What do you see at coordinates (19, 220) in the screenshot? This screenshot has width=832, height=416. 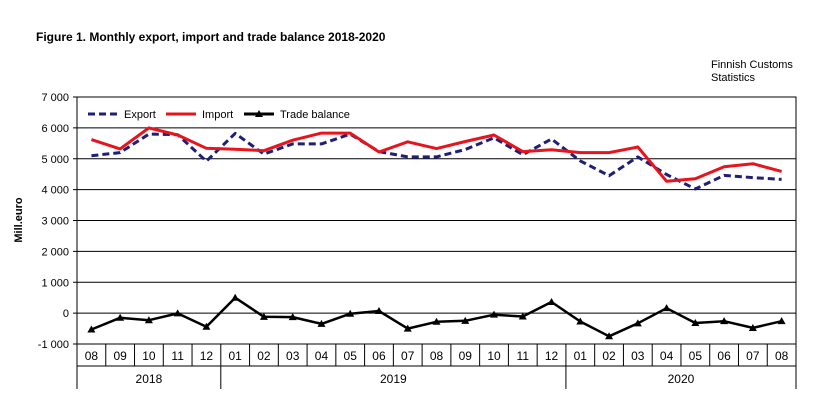 I see `y-axis-title: Mill.euro` at bounding box center [19, 220].